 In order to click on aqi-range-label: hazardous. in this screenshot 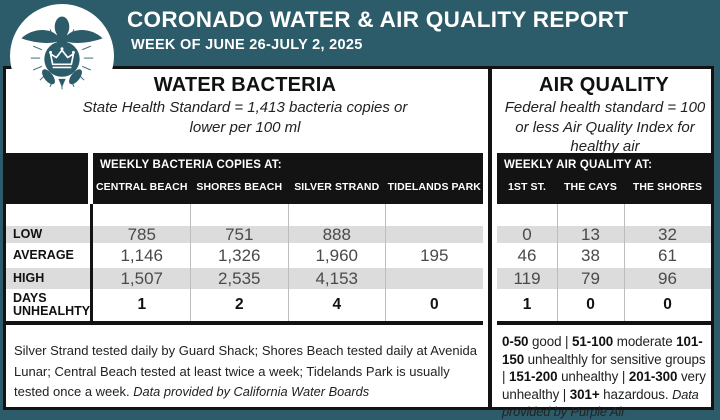, I will do `click(636, 394)`.